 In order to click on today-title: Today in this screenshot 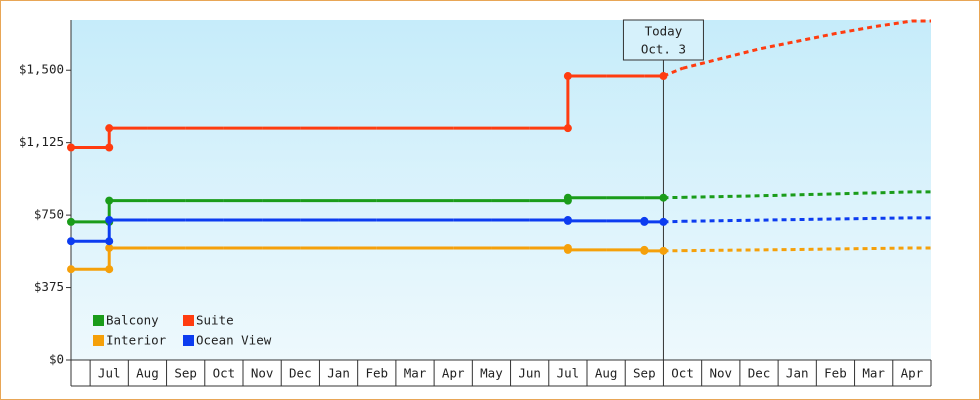, I will do `click(664, 31)`.